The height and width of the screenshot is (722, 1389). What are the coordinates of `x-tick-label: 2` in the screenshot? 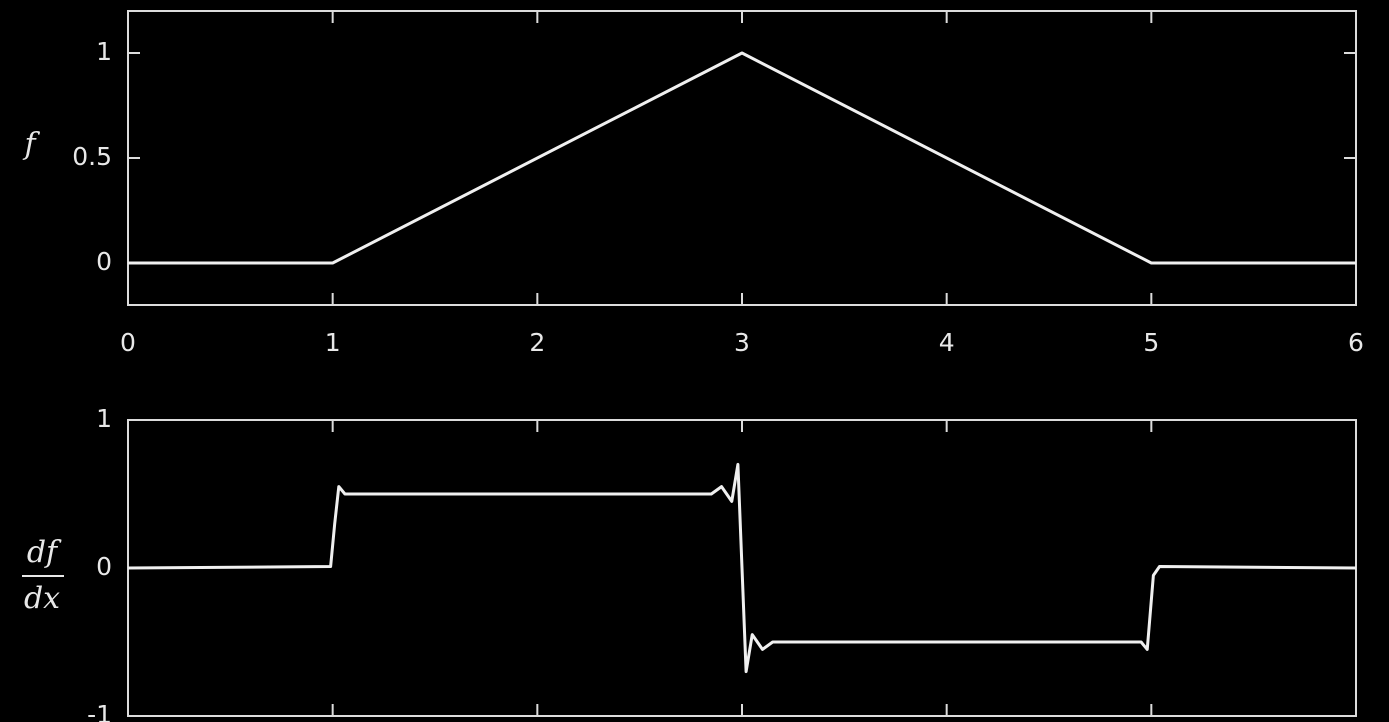 It's located at (537, 342).